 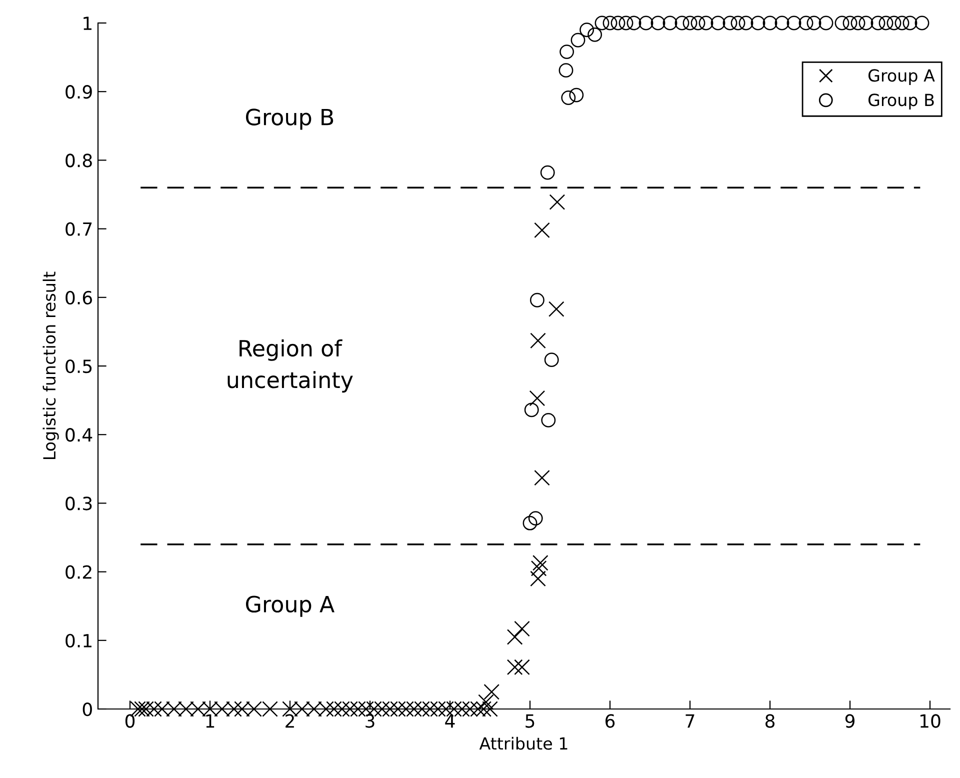 I want to click on y-tick-label: 0, so click(x=87, y=709).